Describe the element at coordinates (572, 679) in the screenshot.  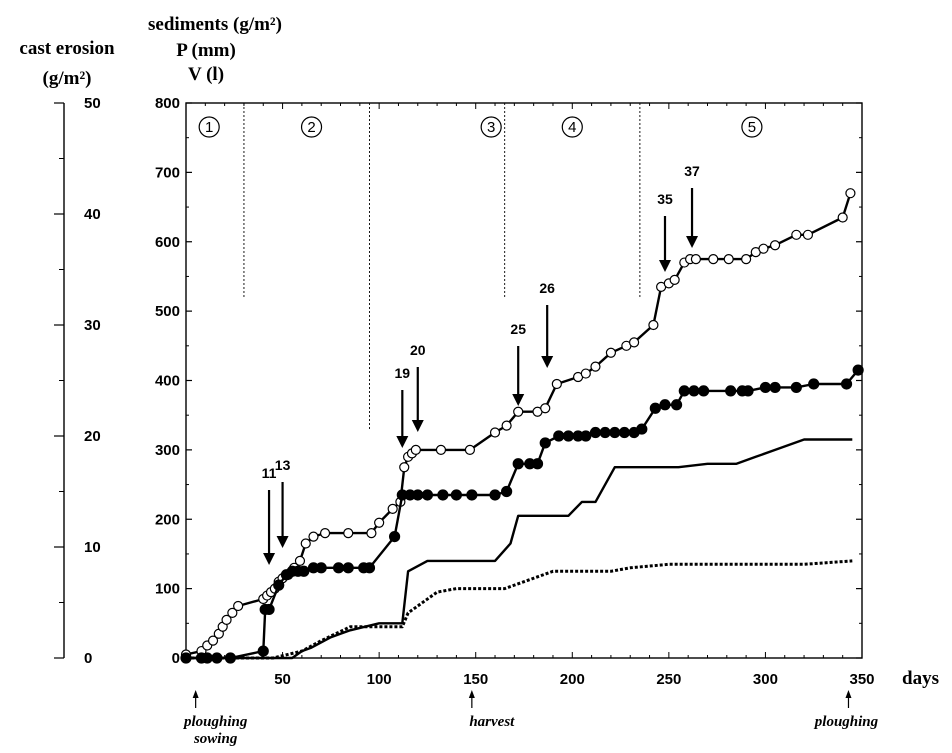
I see `x-axis-tick-label: 200` at that location.